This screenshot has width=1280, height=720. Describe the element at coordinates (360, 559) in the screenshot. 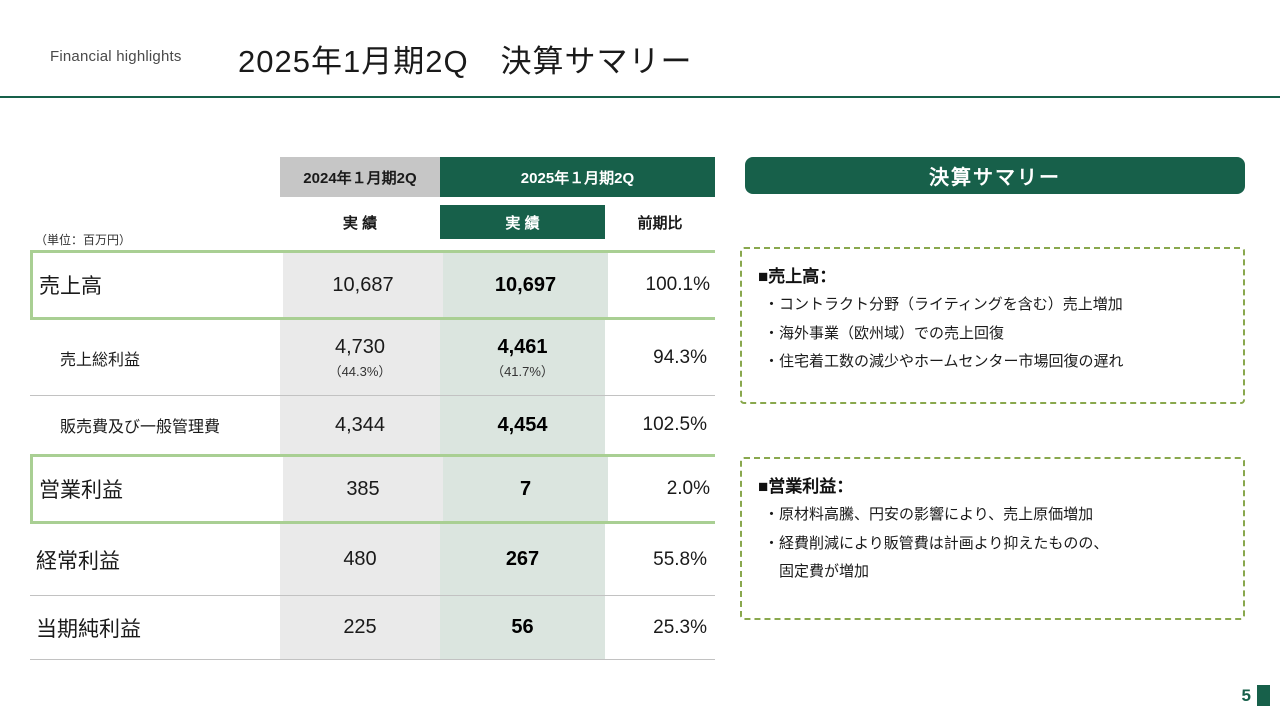

I see `value-2024: 480` at that location.